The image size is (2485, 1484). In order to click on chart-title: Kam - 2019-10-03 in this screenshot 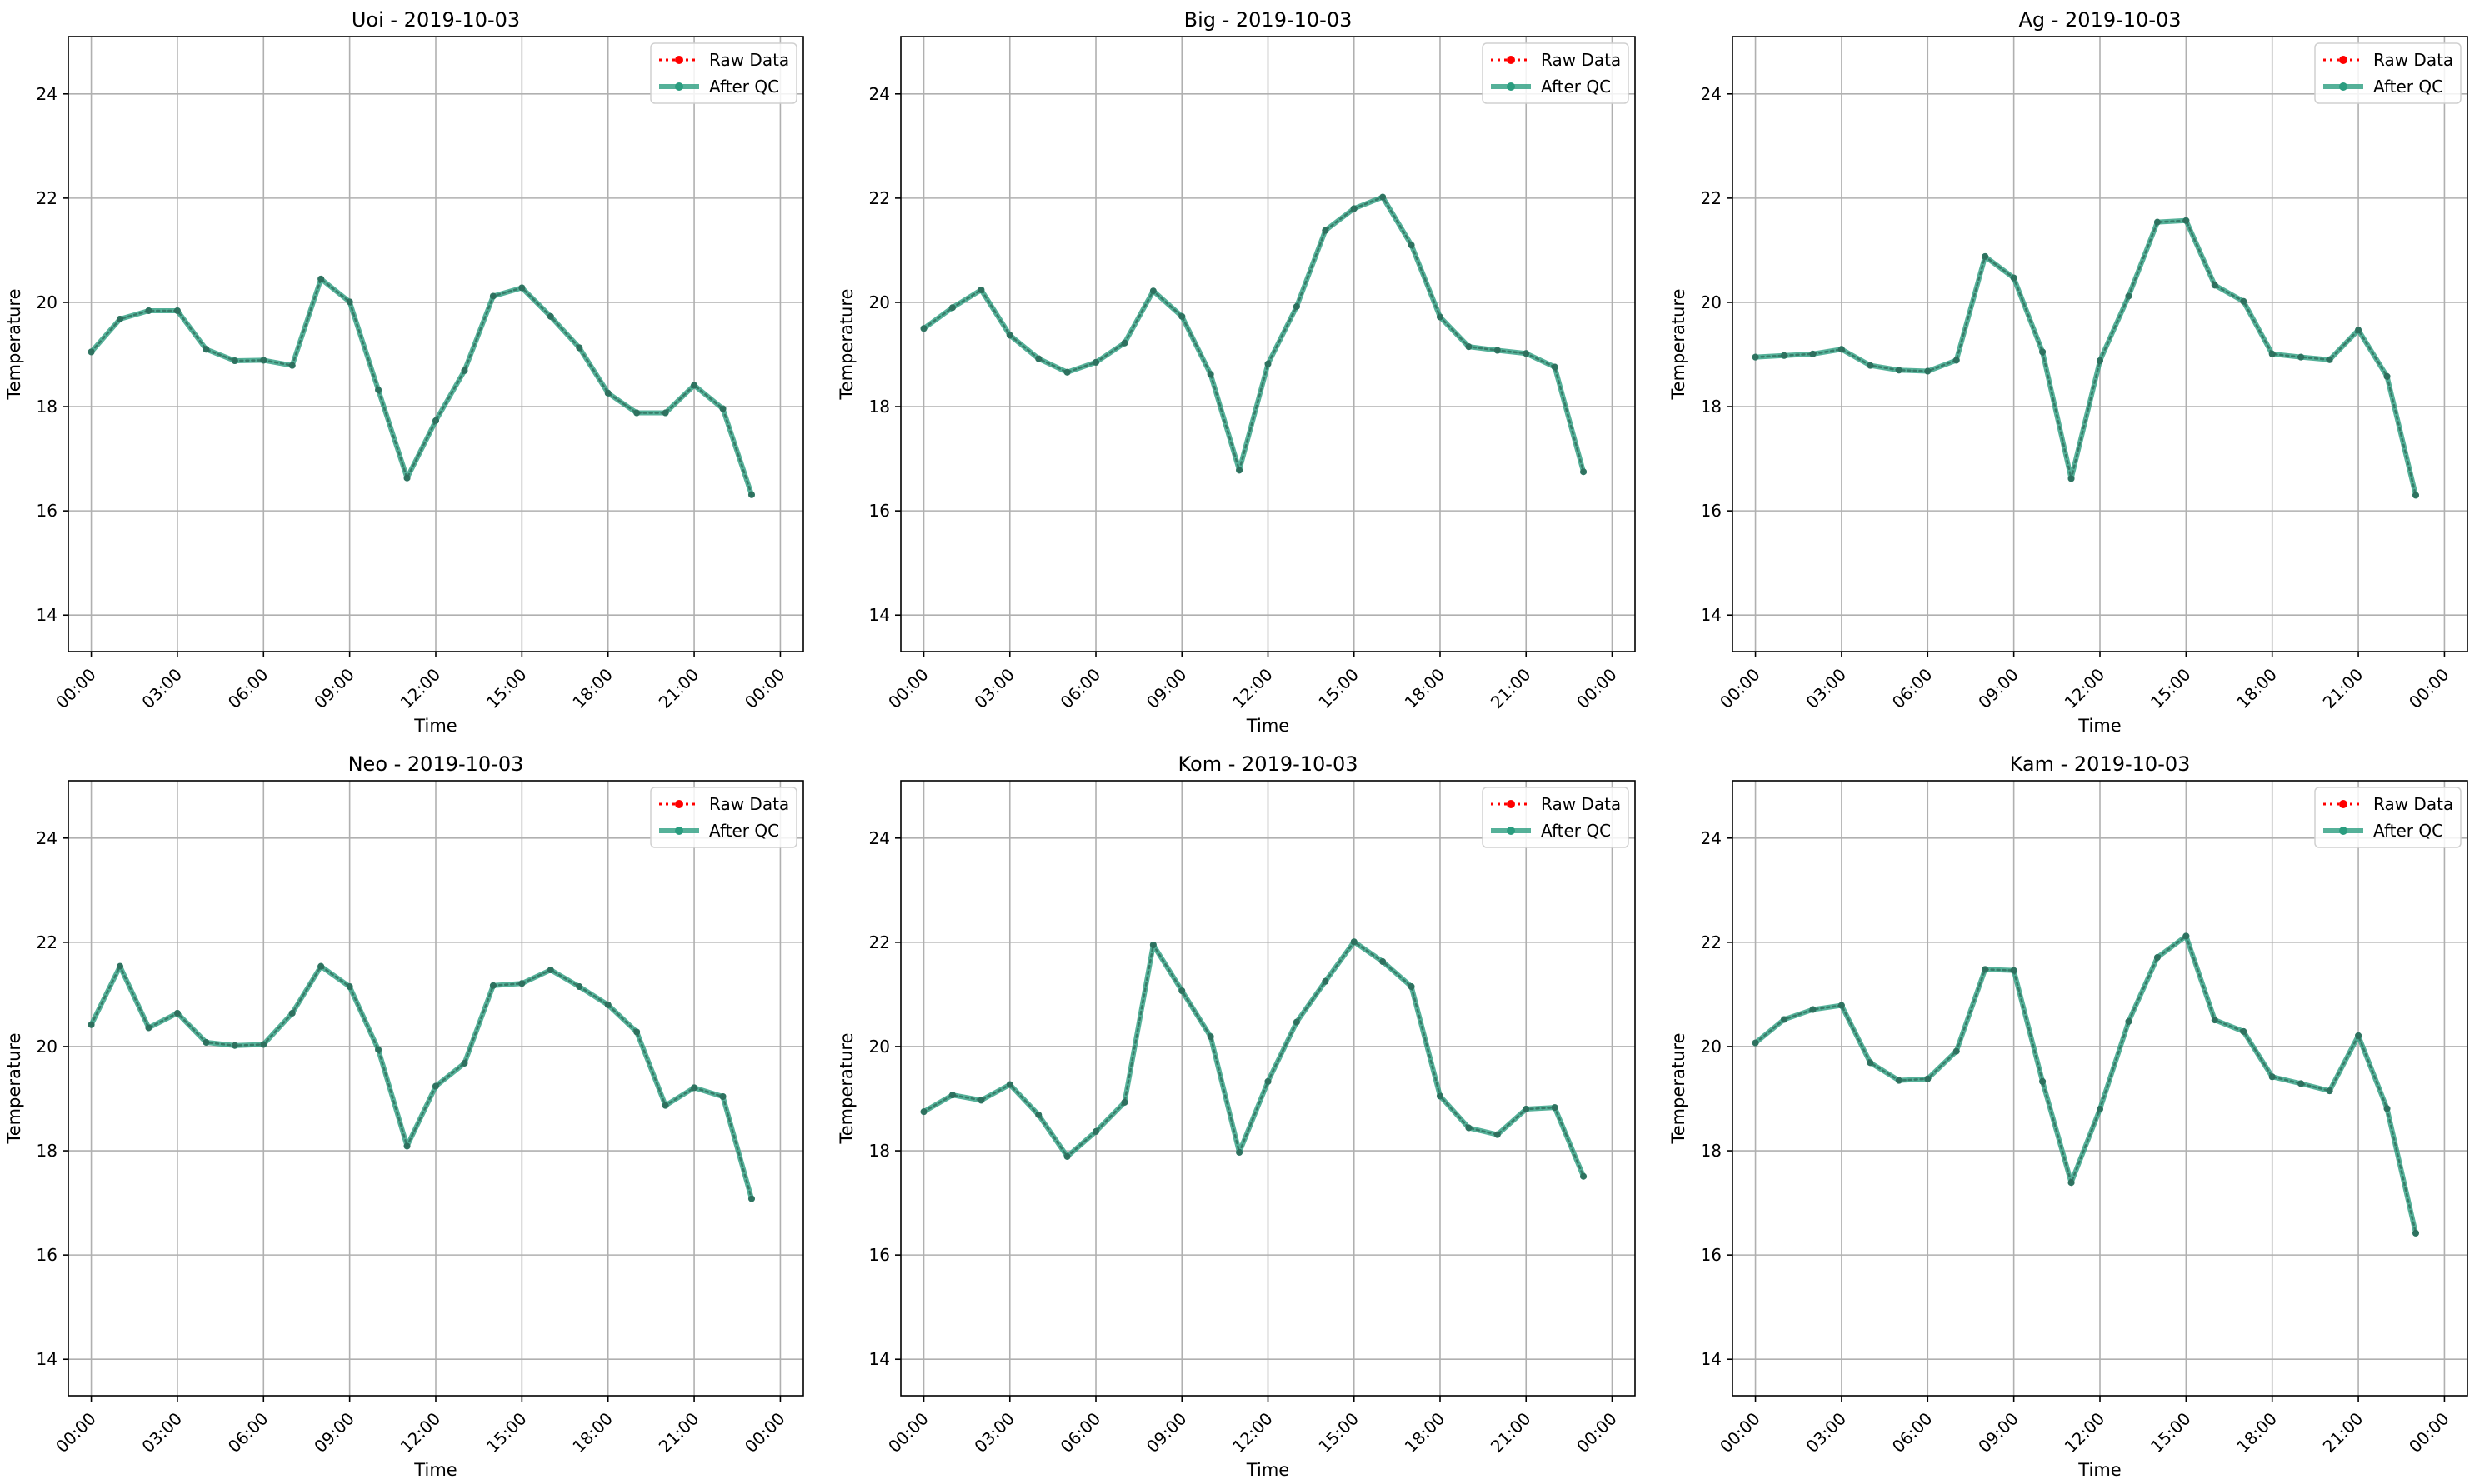, I will do `click(2100, 764)`.